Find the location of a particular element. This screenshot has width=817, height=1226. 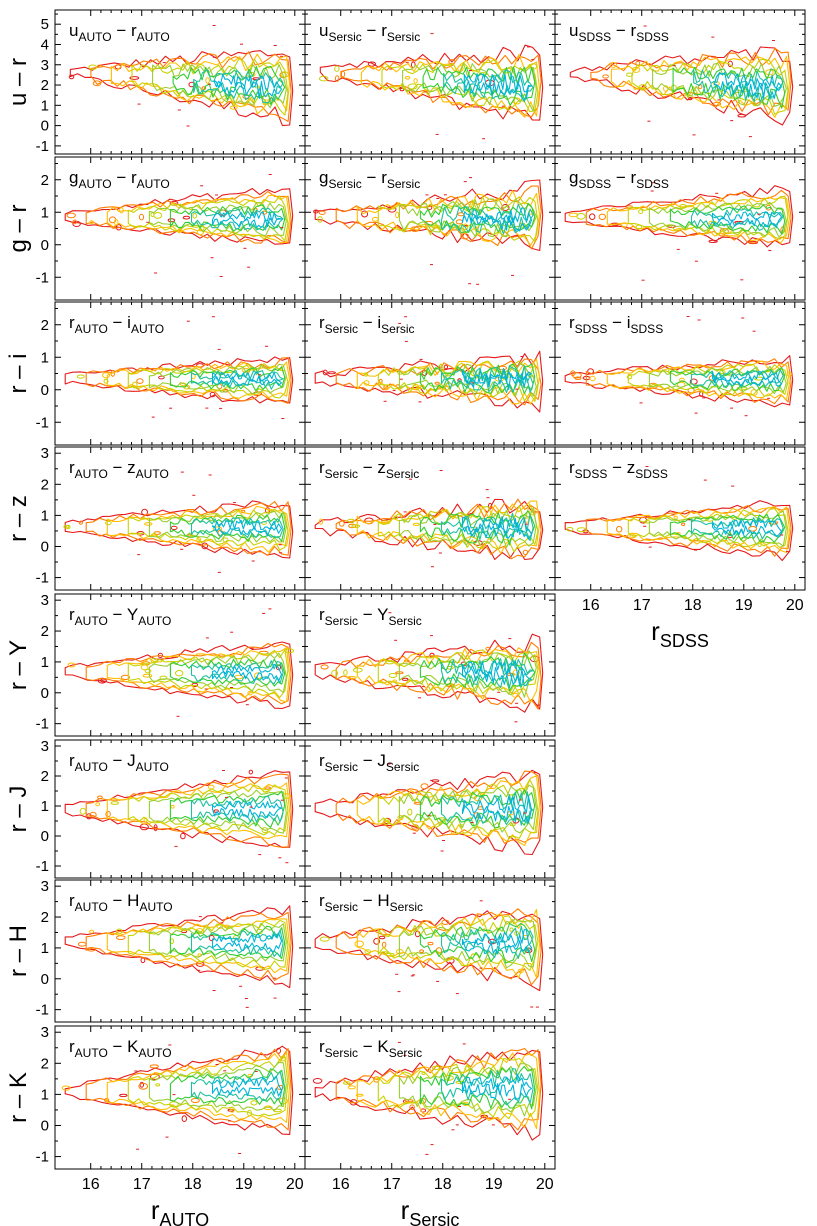

panel-r0-c1: uSersic − rSersic is located at coordinates (430, 82).